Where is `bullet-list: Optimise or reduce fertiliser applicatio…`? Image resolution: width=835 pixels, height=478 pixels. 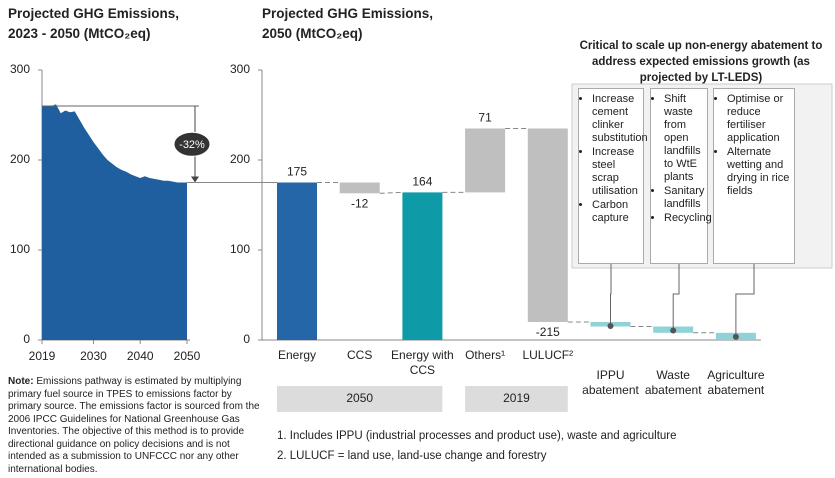
bullet-list: Optimise or reduce fertiliser applicatio… is located at coordinates (754, 145).